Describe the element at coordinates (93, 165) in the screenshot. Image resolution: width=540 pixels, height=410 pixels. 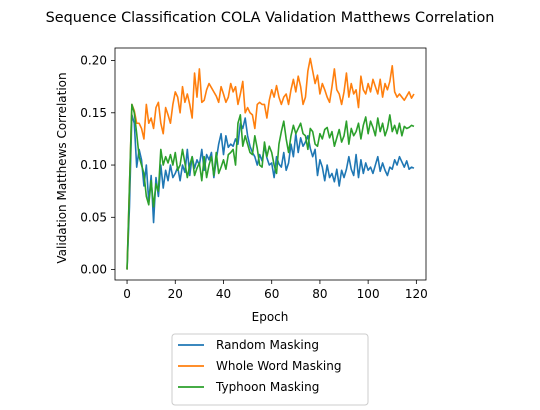
I see `y-tick-label: 0.10` at that location.